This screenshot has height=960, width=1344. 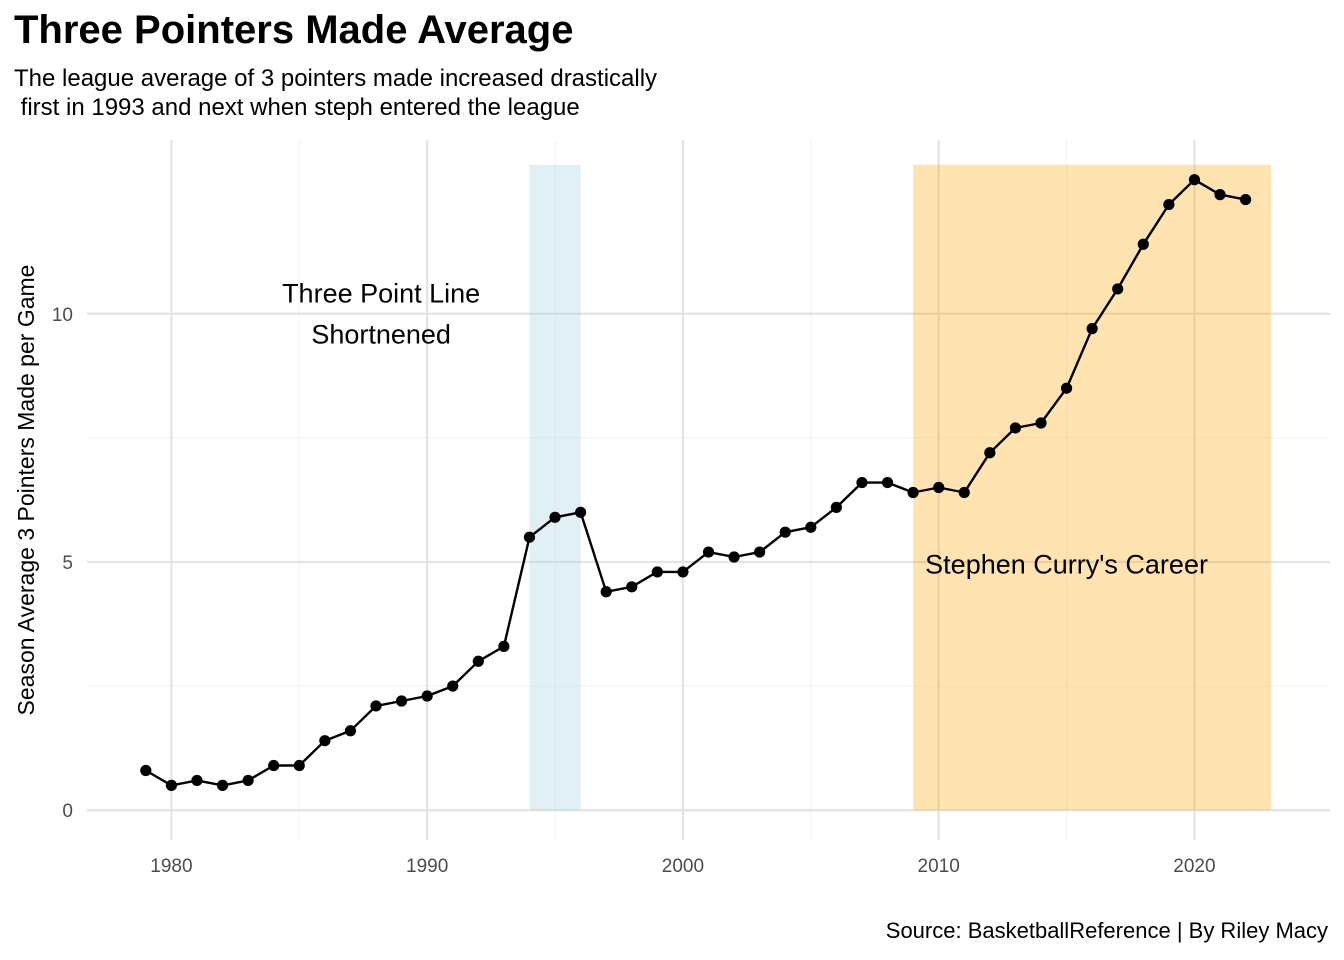 I want to click on data-point-1998, so click(x=632, y=587).